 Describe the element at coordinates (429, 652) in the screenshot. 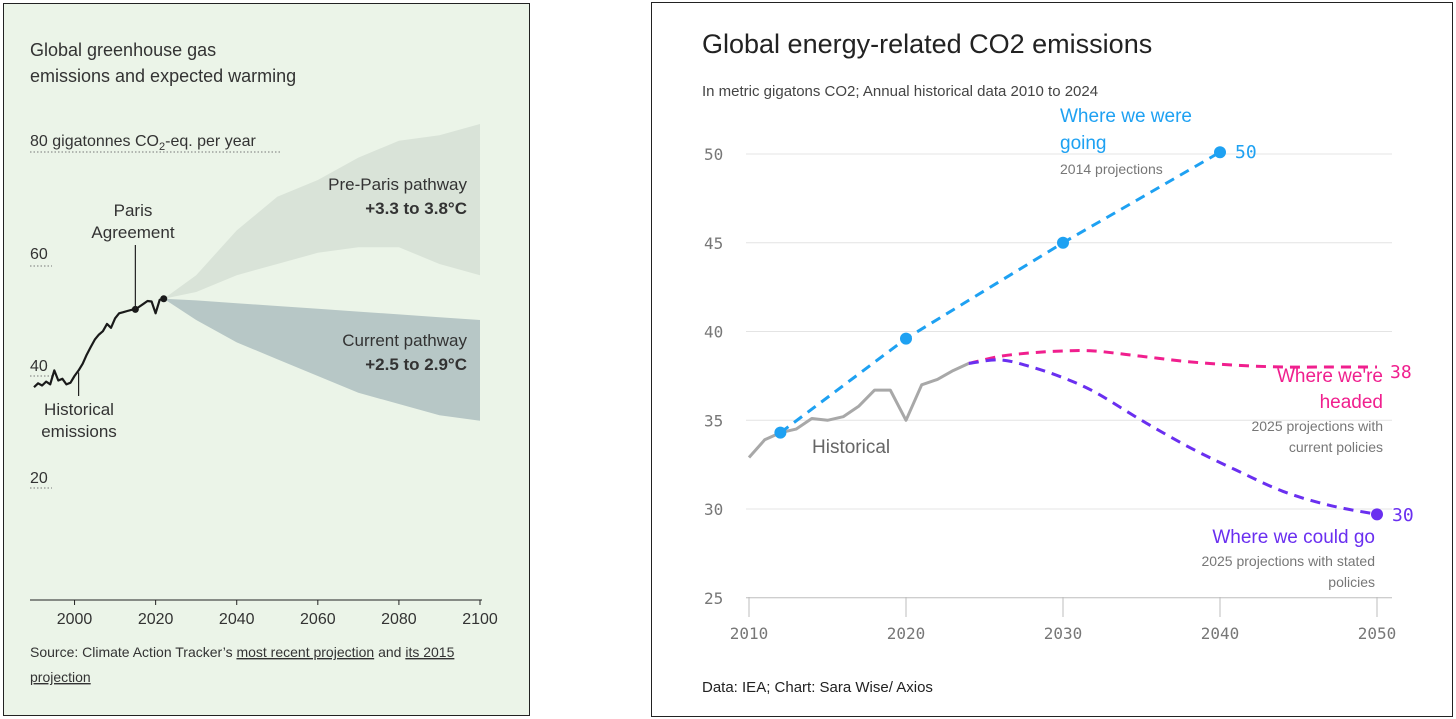

I see `source-link-2015: its 2015` at that location.